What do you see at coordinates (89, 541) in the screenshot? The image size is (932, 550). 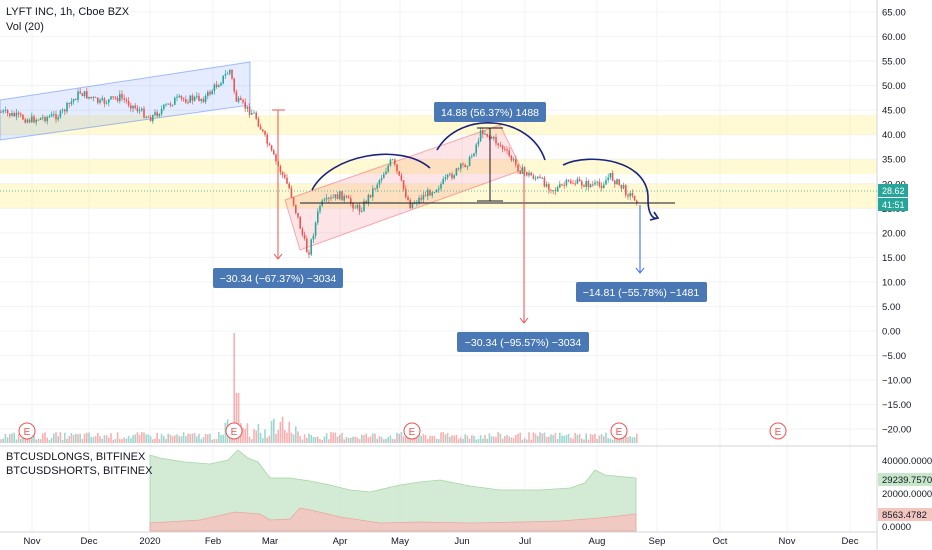 I see `x-tick-label: Dec` at bounding box center [89, 541].